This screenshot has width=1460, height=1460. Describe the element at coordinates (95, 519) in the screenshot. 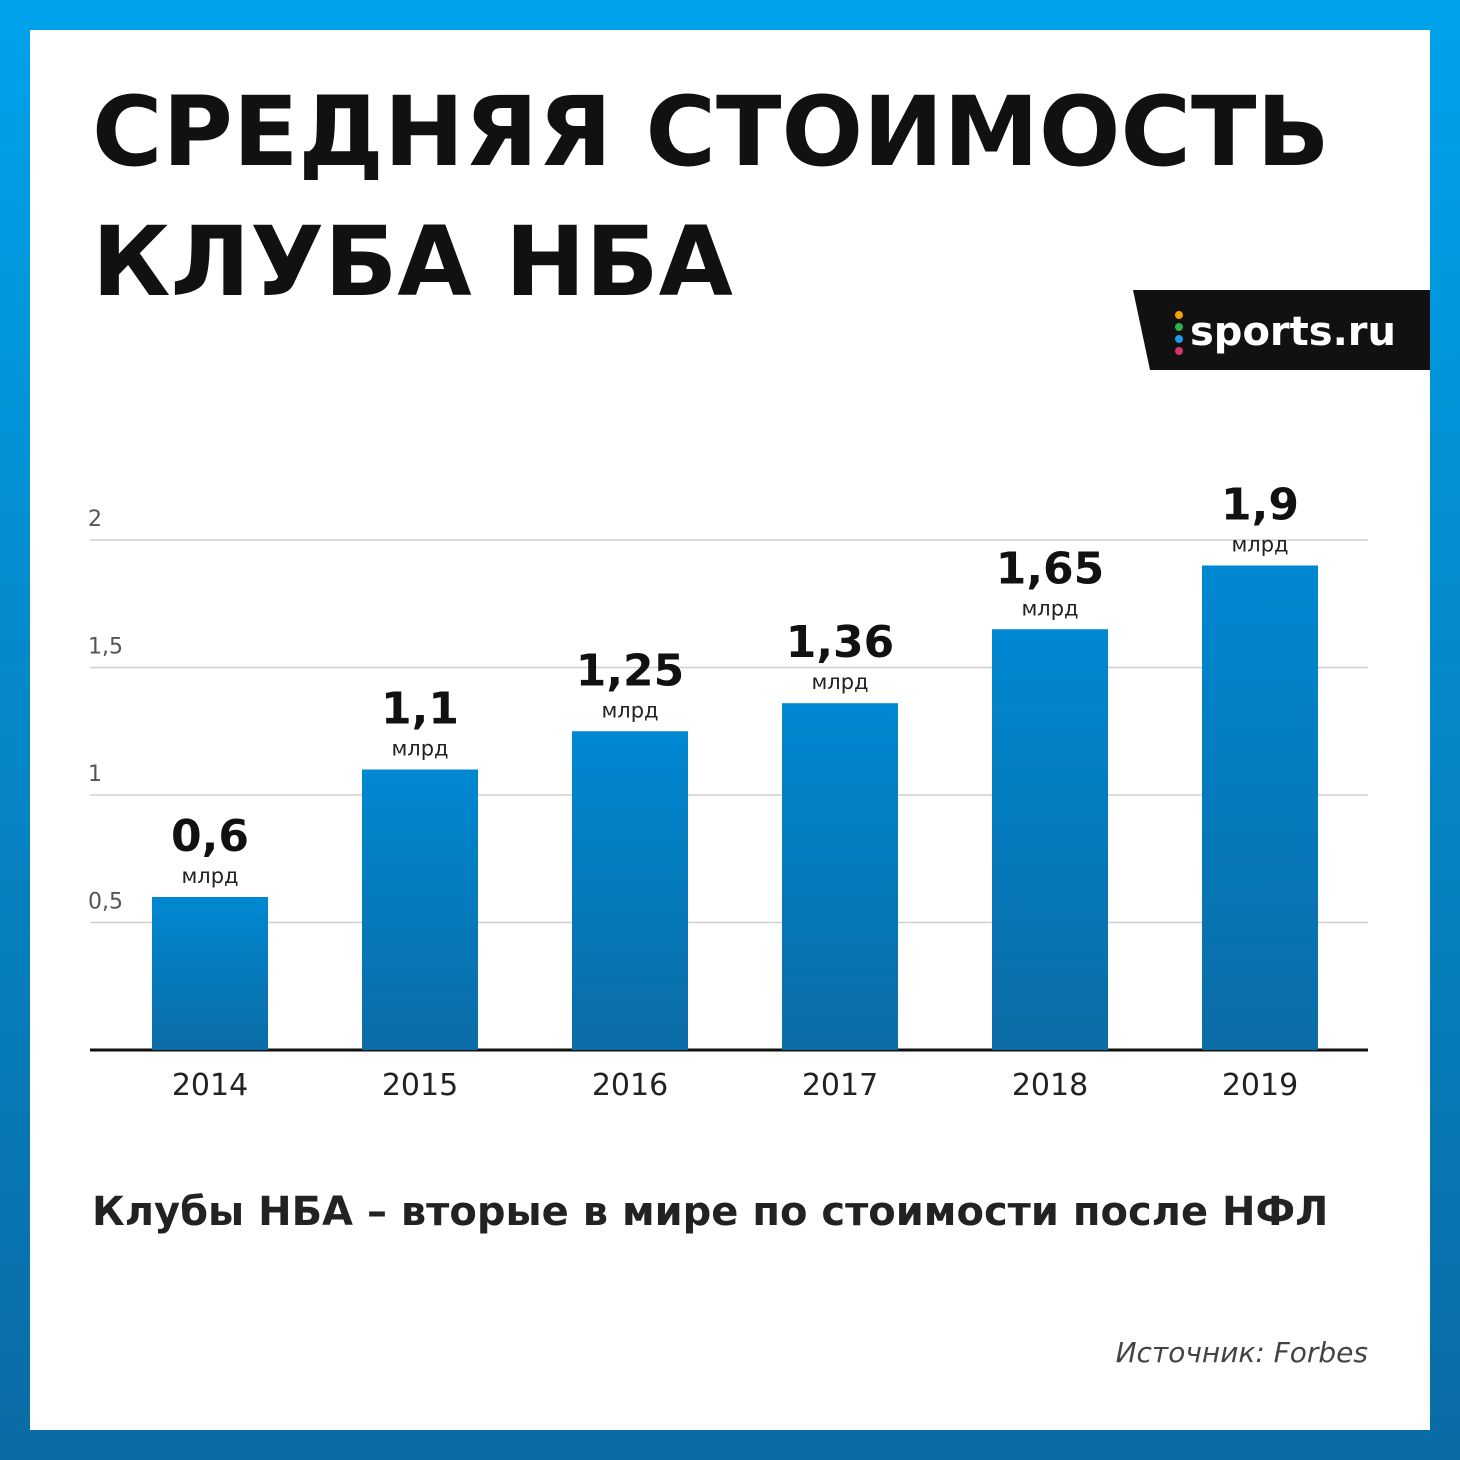

I see `y-tick-label: 2` at that location.